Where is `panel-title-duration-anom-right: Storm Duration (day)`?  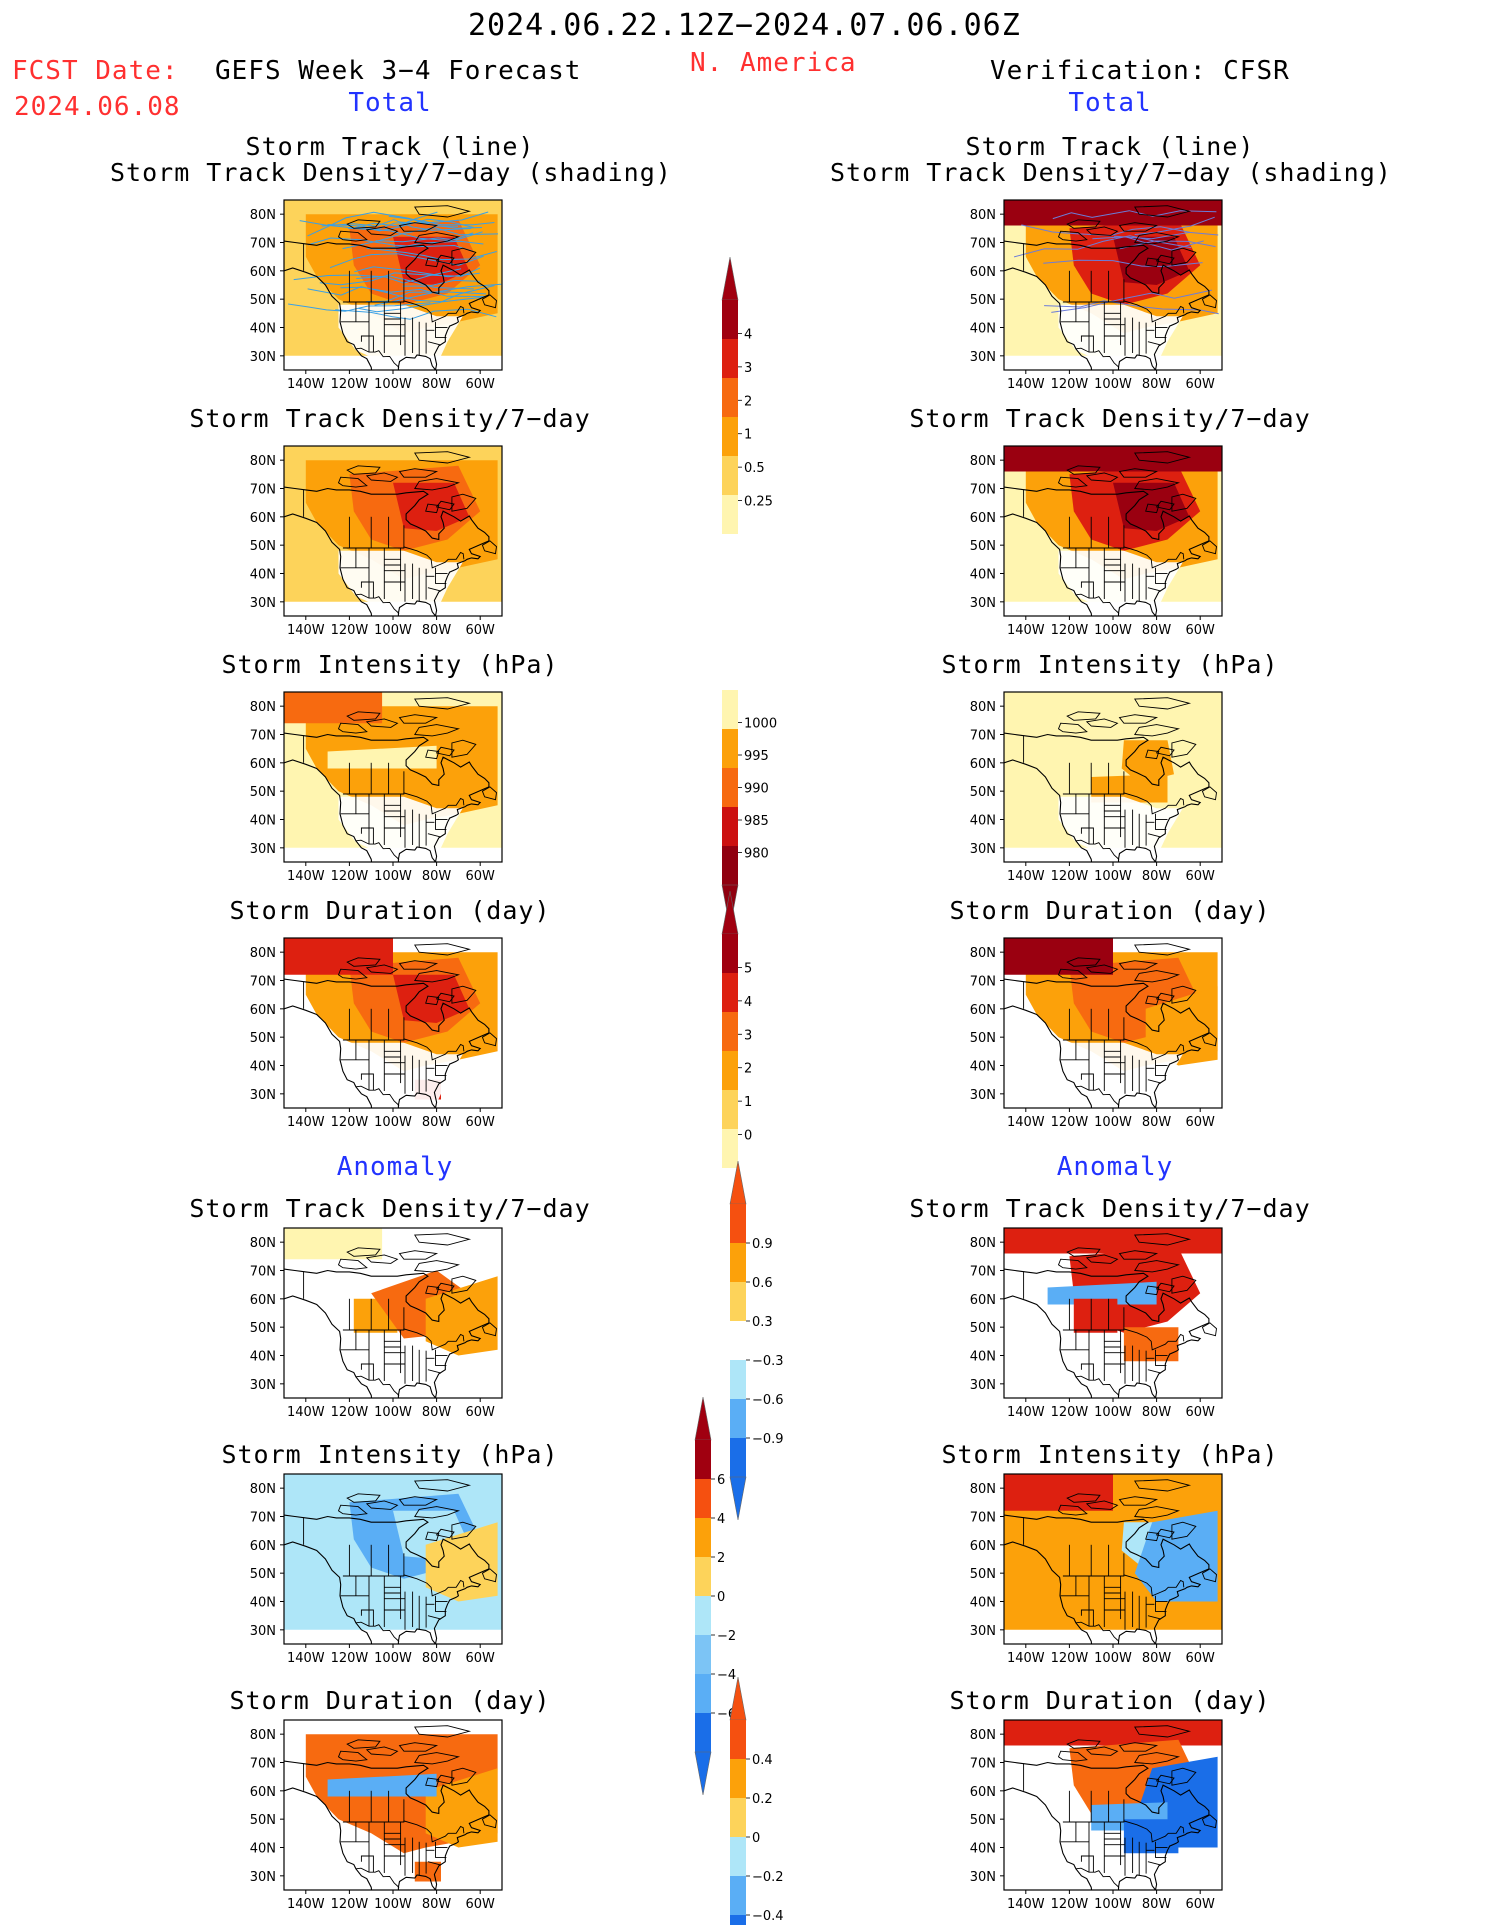
panel-title-duration-anom-right: Storm Duration (day) is located at coordinates (1110, 1700).